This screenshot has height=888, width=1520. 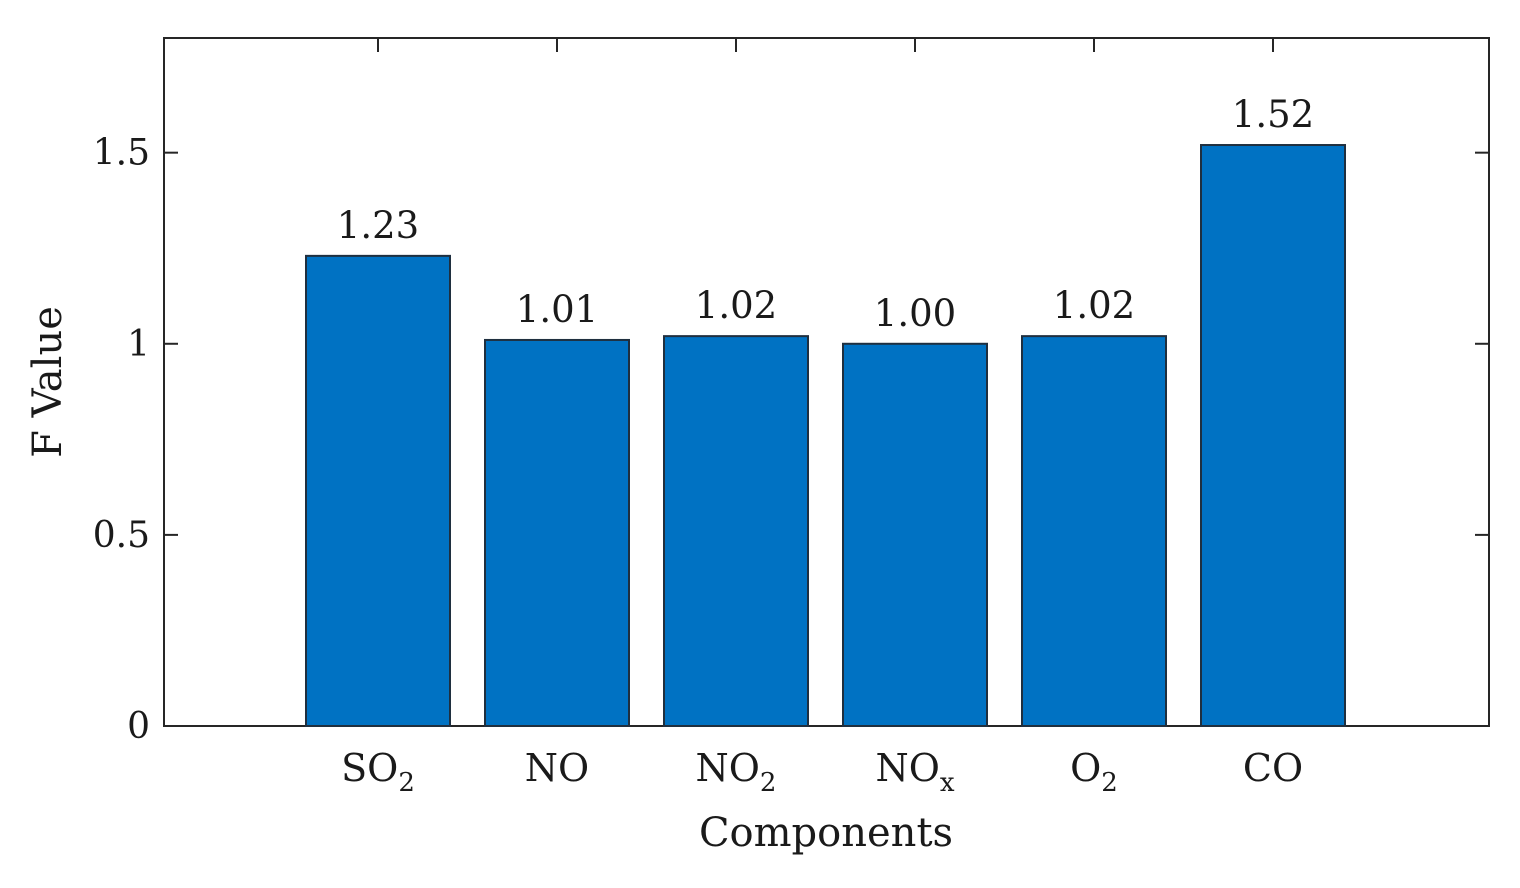 I want to click on x-tick-label: SO2, so click(x=378, y=772).